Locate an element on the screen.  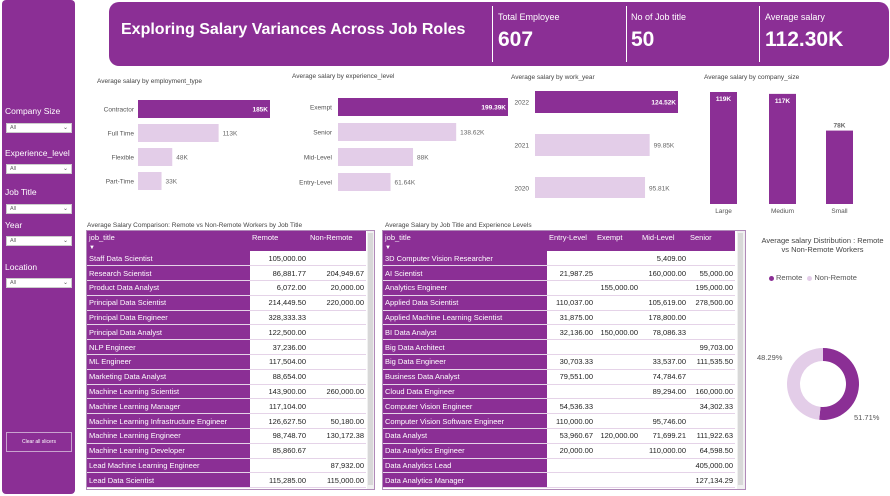
legend-label-remote: Remote is located at coordinates (789, 277).